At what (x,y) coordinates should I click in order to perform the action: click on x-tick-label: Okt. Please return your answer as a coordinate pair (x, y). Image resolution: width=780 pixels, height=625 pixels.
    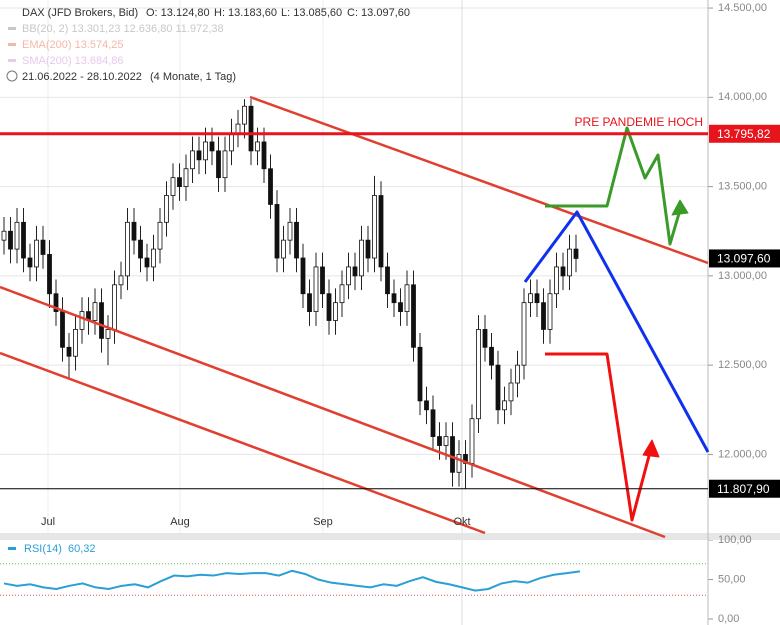
    Looking at the image, I should click on (461, 522).